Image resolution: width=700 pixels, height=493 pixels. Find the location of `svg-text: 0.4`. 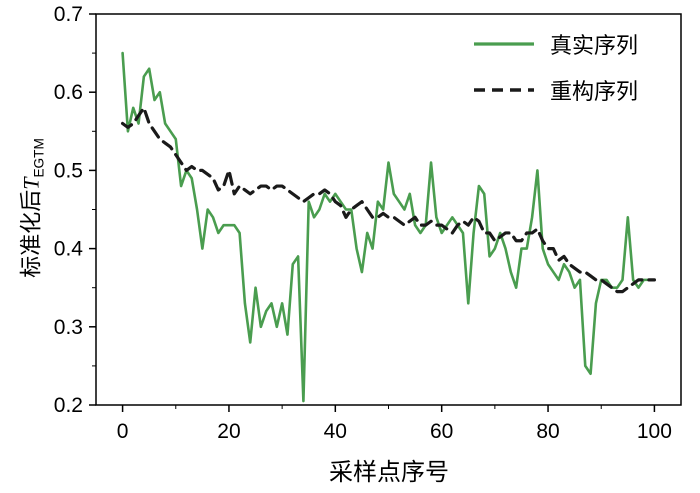

svg-text: 0.4 is located at coordinates (69, 249).